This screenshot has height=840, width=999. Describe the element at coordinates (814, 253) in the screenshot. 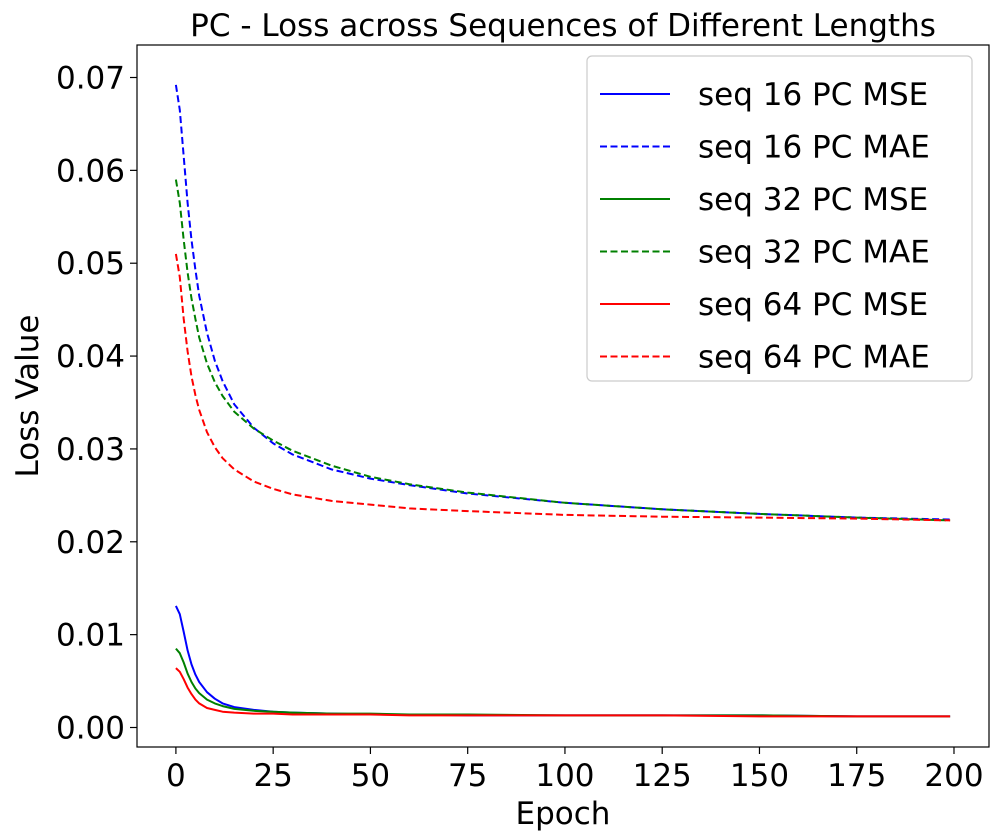

I see `legend-label: seq 32 PC MAE` at that location.